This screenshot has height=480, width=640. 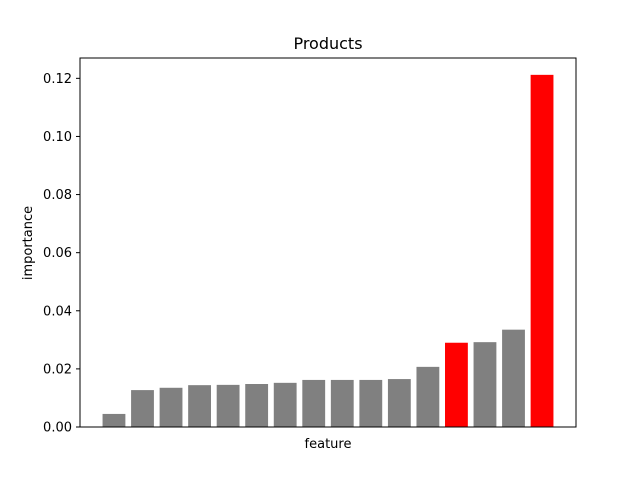 I want to click on y-tick-label-0: 0.00, so click(x=57, y=428).